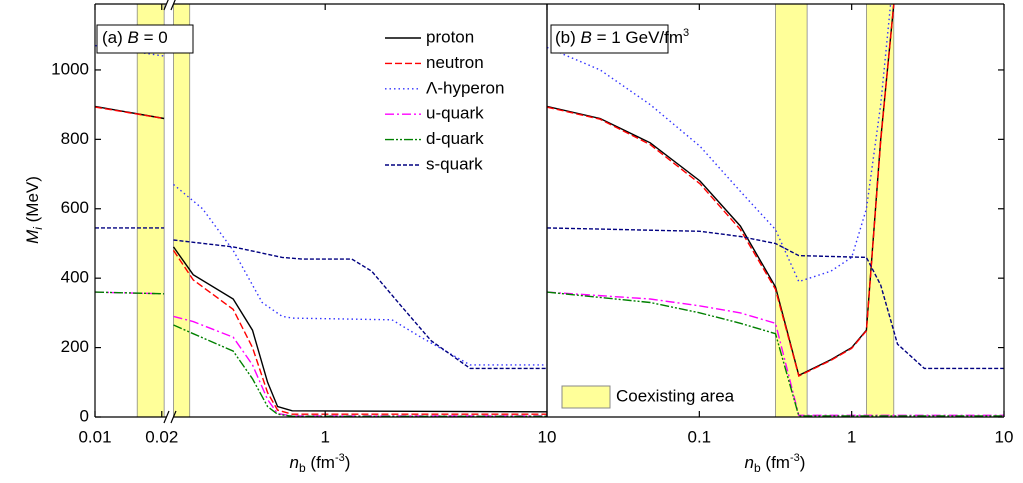  I want to click on legend-label: s-quark, so click(454, 163).